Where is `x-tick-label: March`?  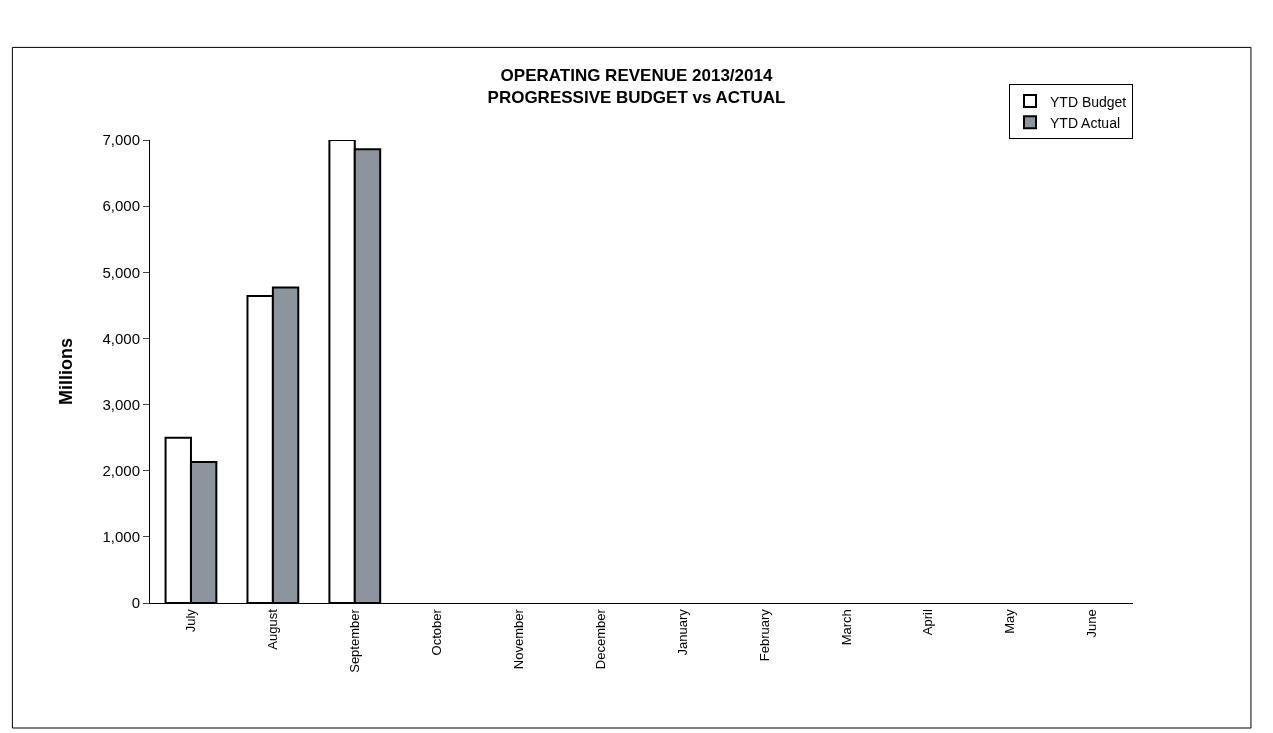 x-tick-label: March is located at coordinates (846, 627).